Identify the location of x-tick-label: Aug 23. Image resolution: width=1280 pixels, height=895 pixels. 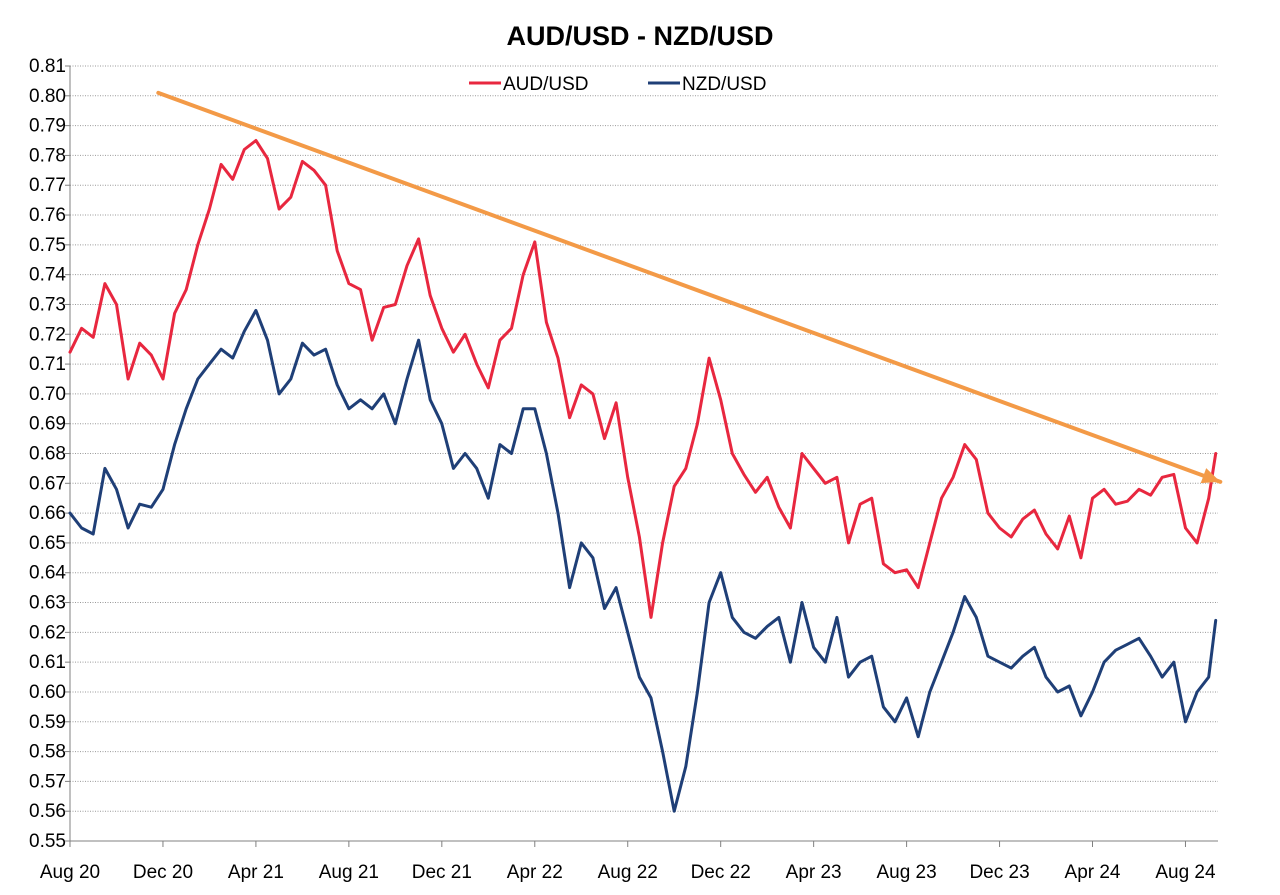
(906, 872).